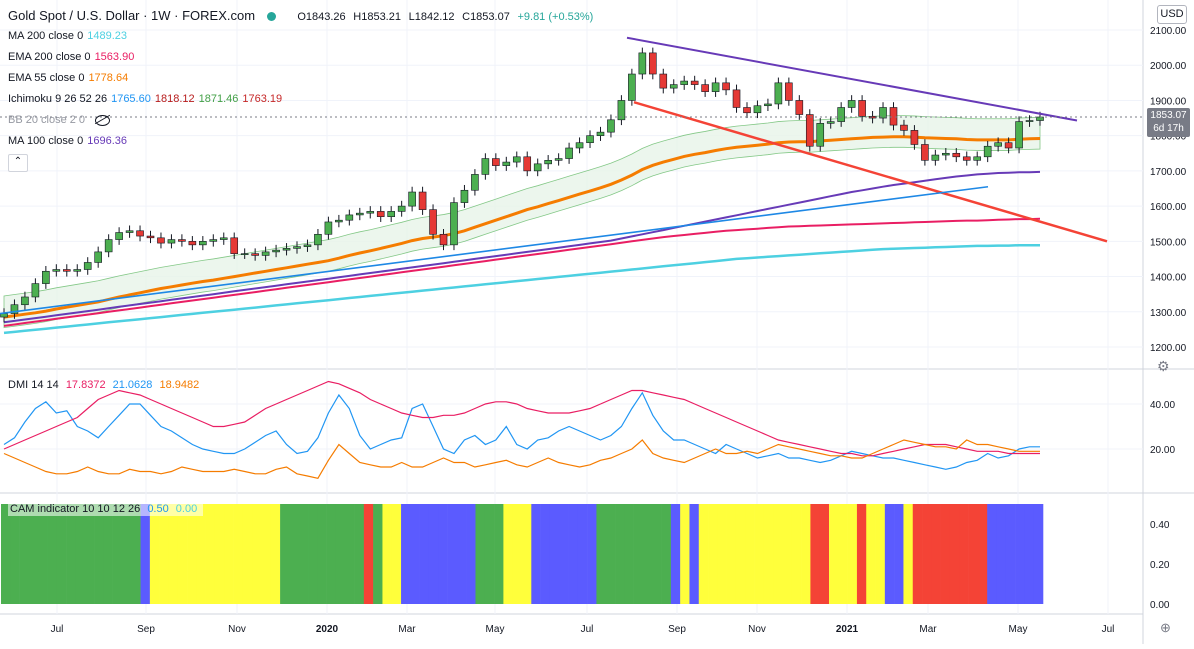 Image resolution: width=1194 pixels, height=649 pixels. I want to click on ohlc-open: O1843.26, so click(321, 17).